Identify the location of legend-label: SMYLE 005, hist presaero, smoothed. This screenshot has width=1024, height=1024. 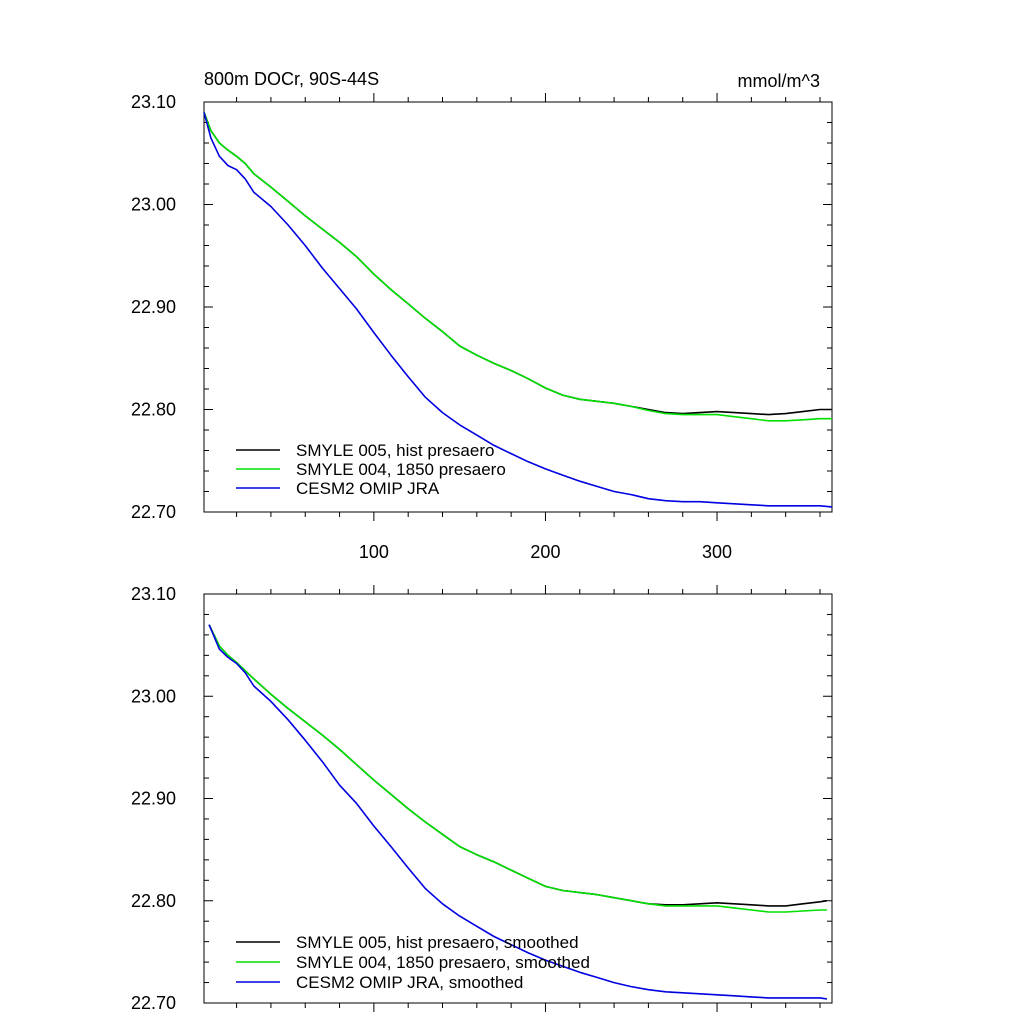
(437, 942).